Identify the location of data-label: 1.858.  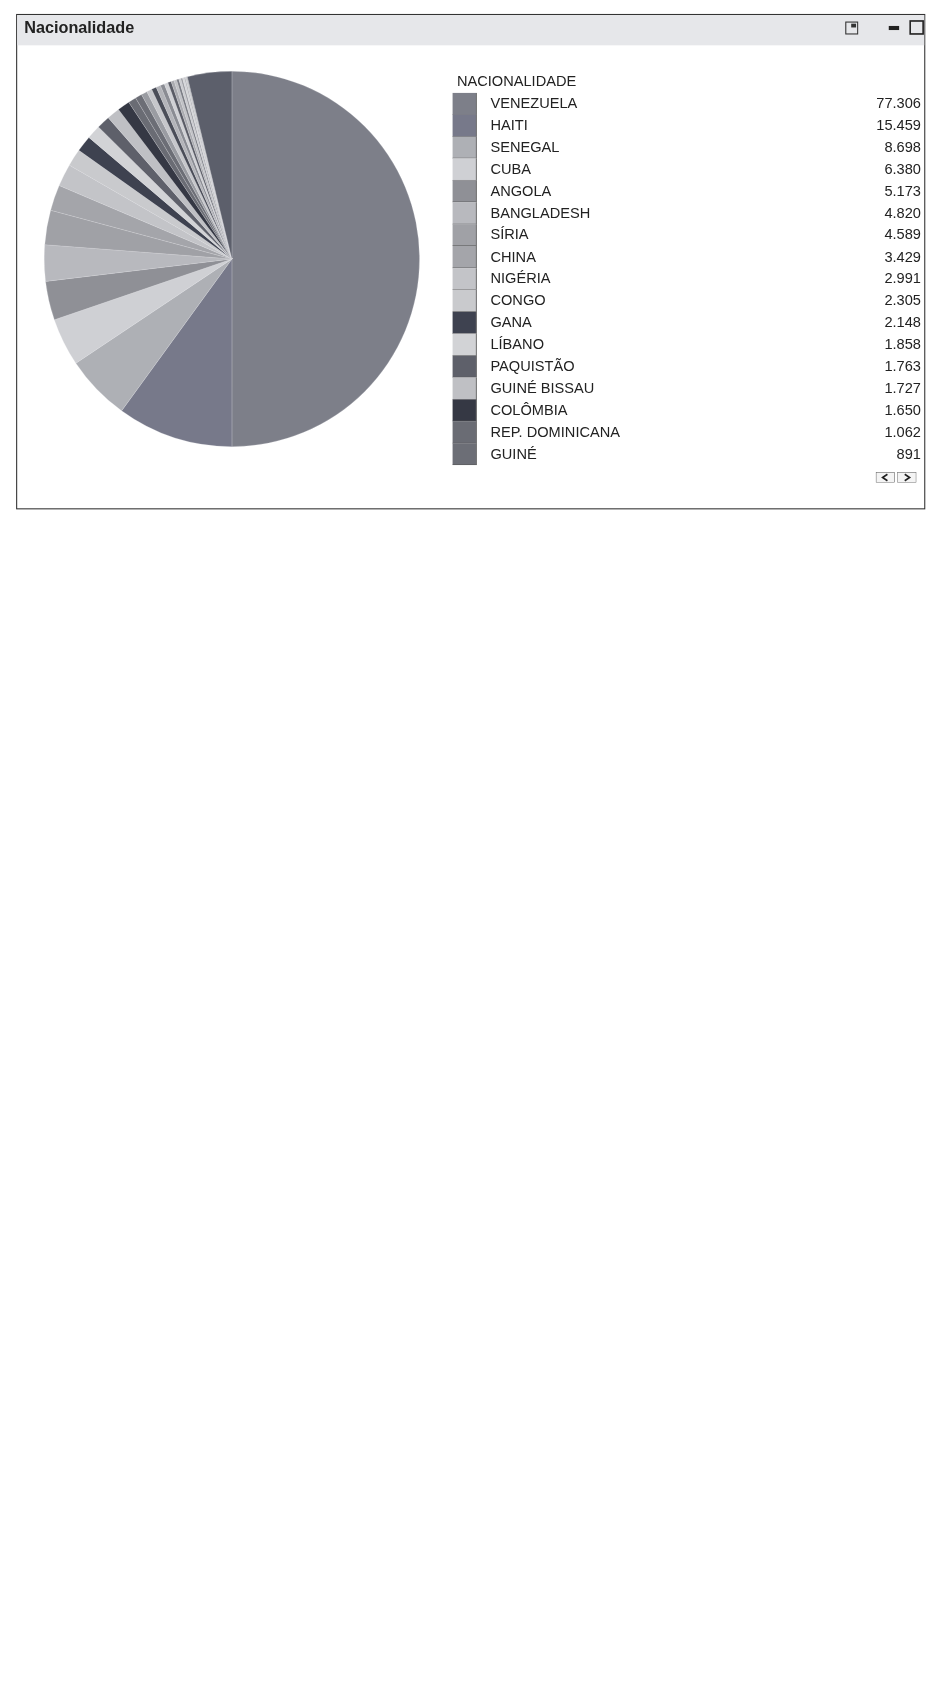
(902, 344).